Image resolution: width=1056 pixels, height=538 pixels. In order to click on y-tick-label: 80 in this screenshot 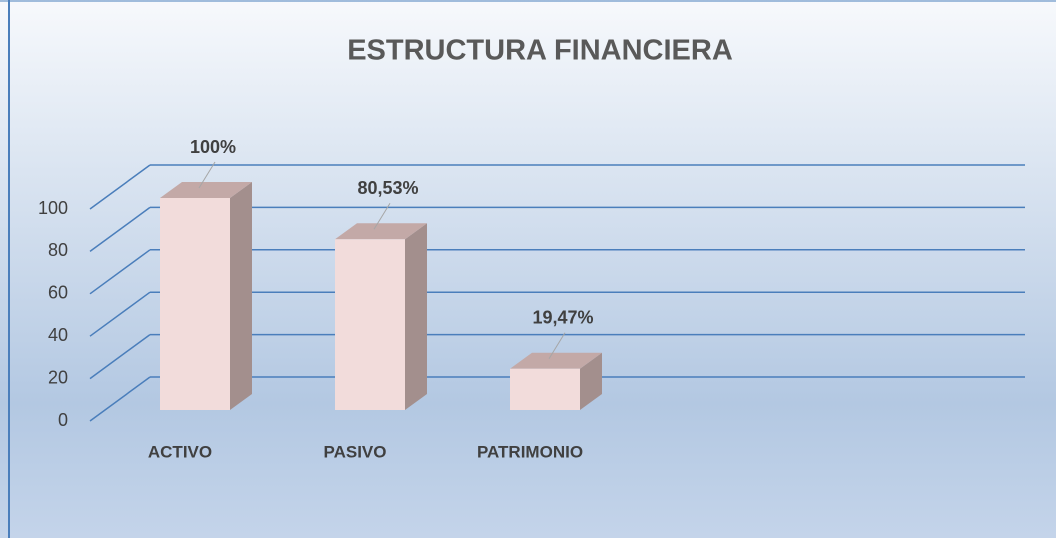, I will do `click(58, 250)`.